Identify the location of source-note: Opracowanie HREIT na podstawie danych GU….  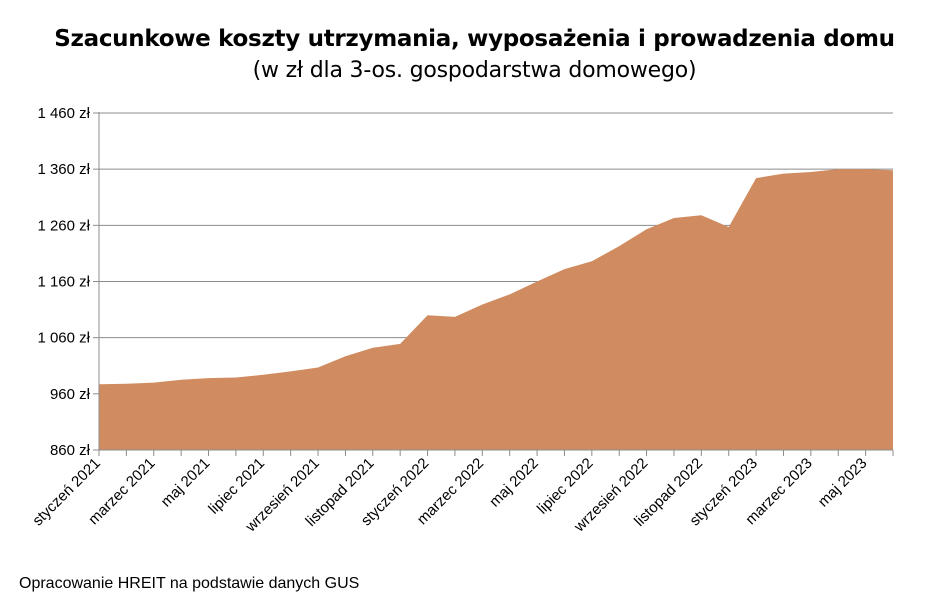
(189, 583).